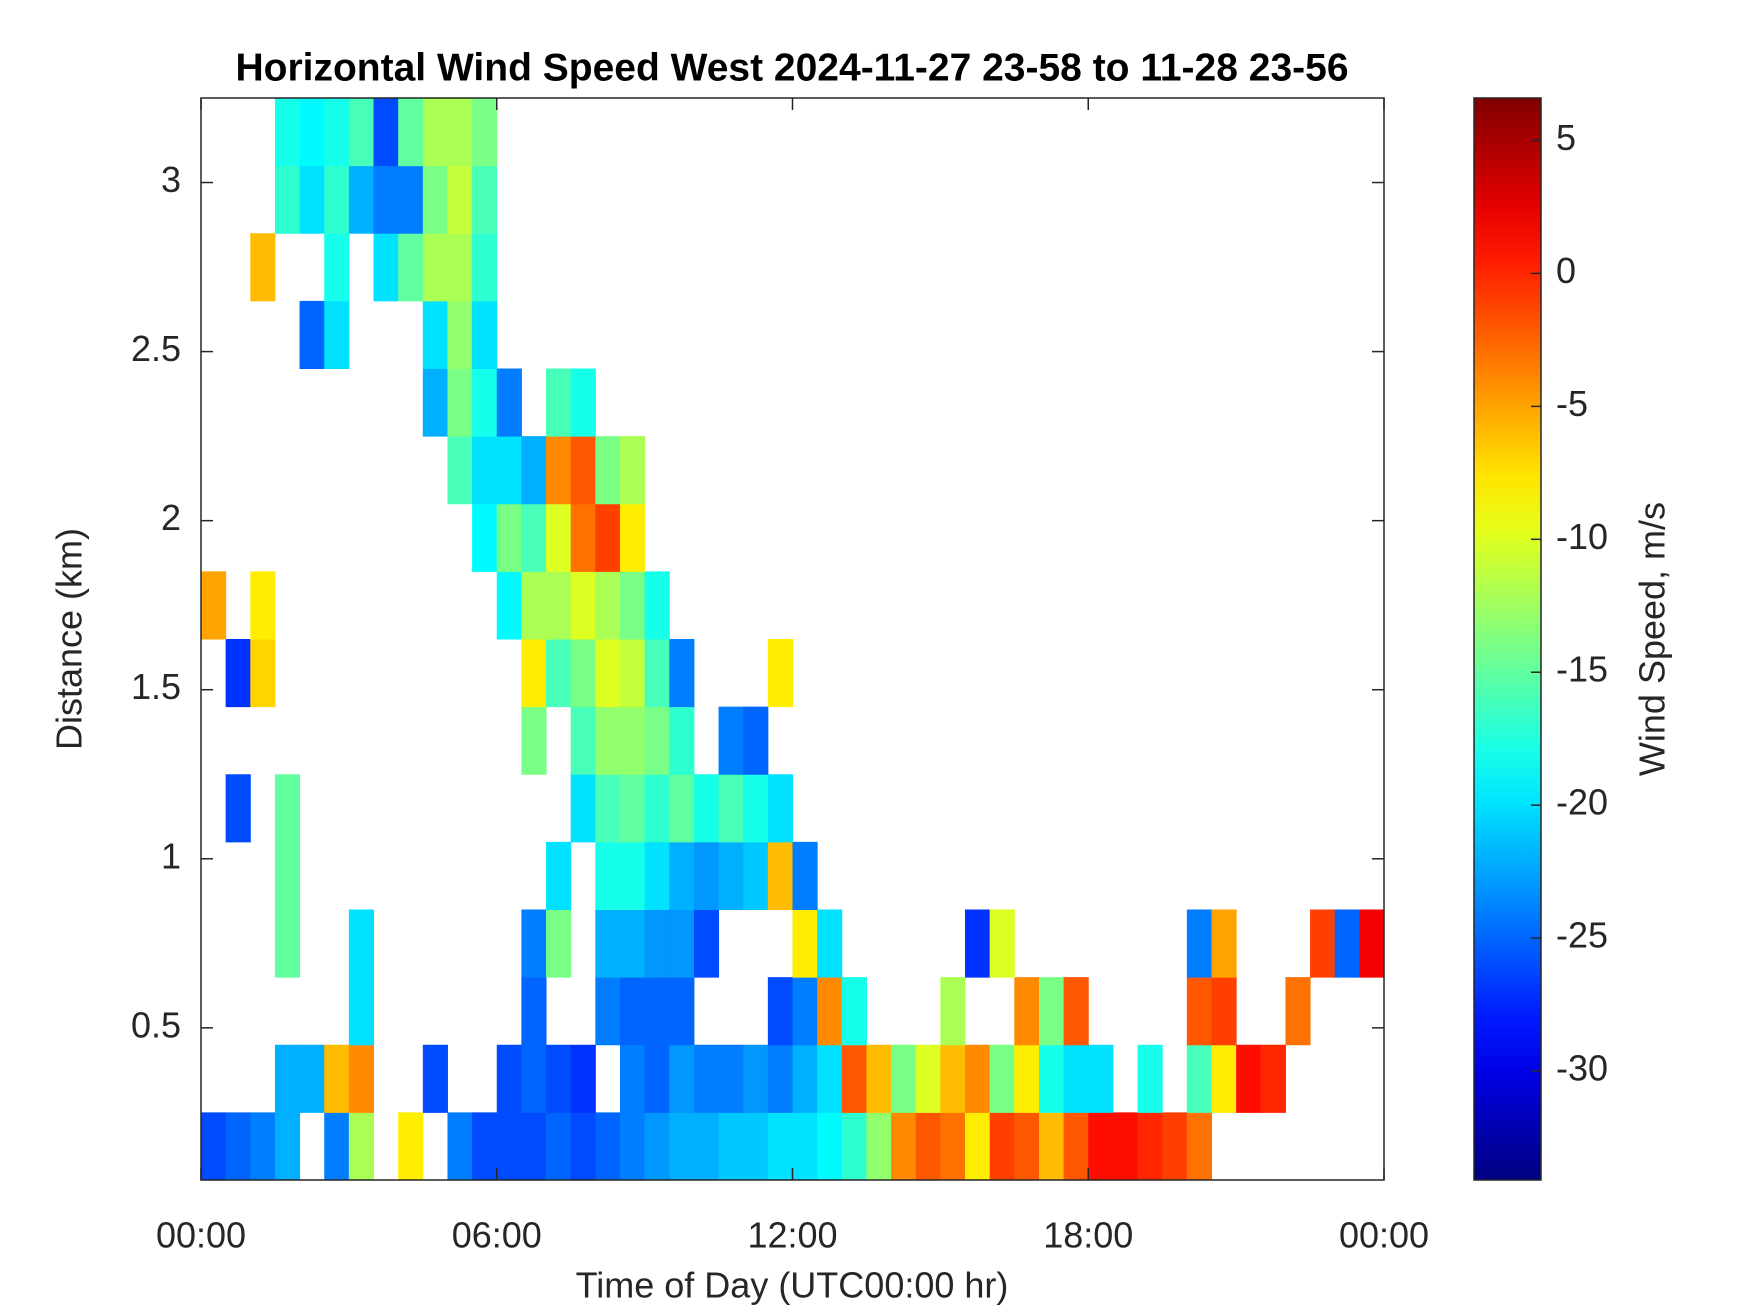 This screenshot has width=1750, height=1313. I want to click on y-tick-label: 1.5, so click(156, 686).